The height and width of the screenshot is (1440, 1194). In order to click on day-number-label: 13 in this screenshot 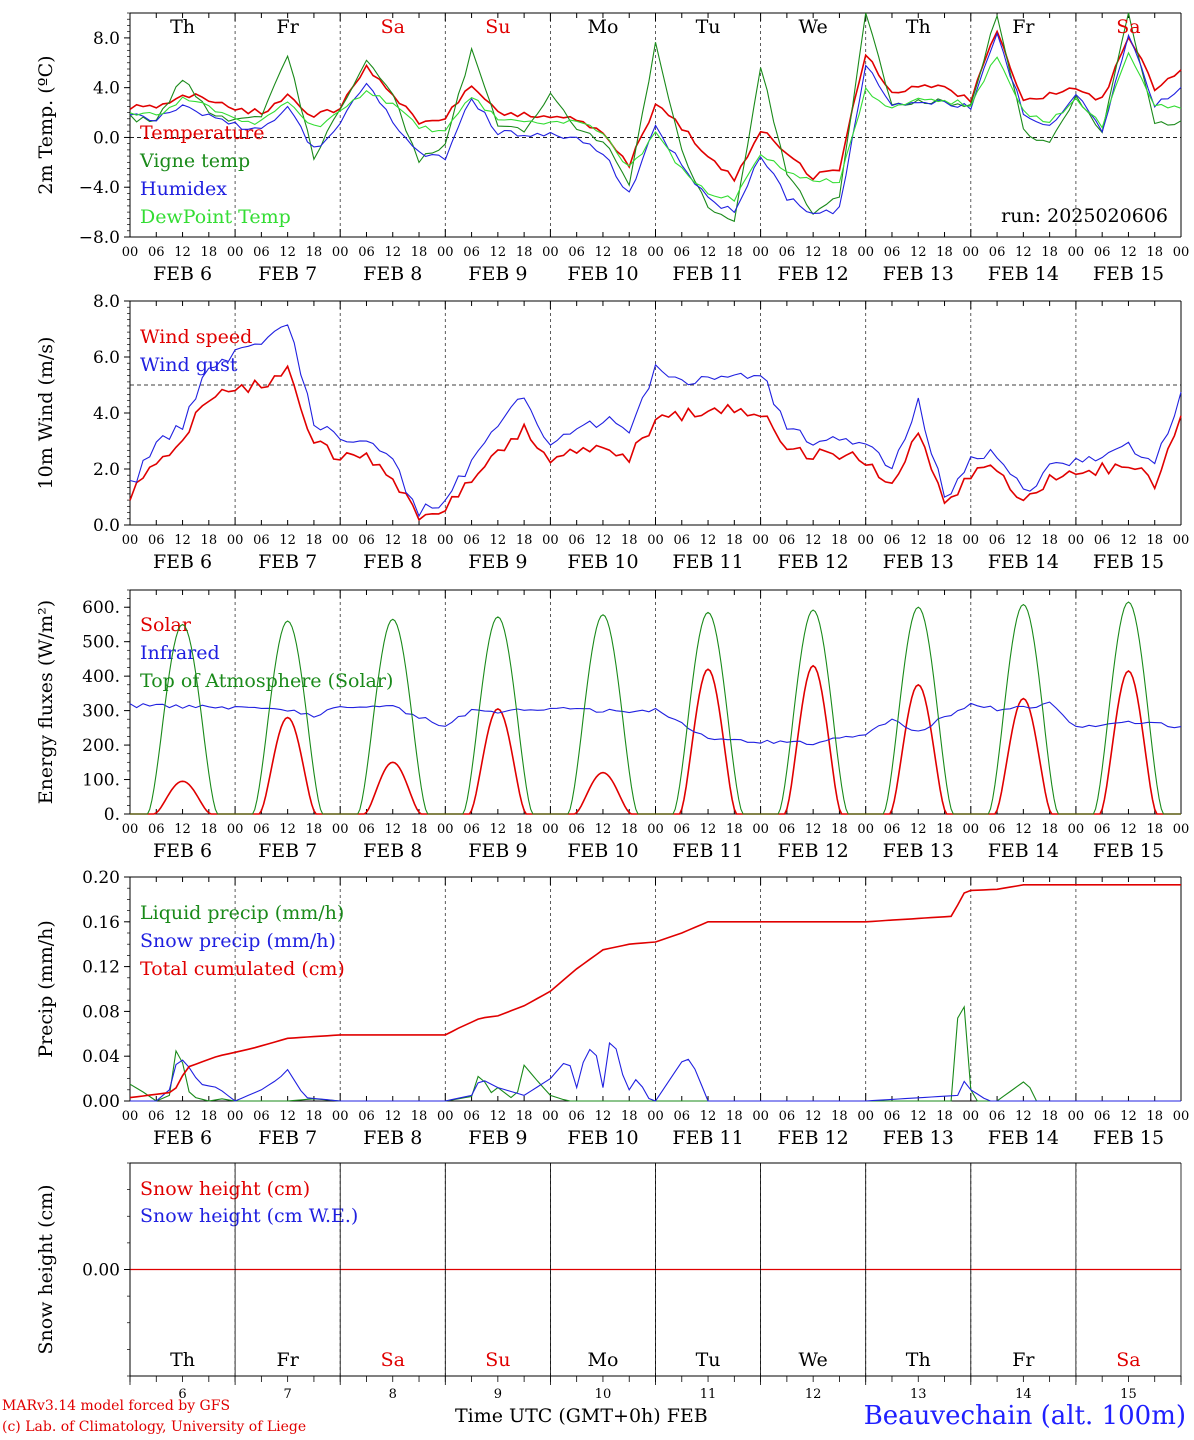, I will do `click(918, 1394)`.